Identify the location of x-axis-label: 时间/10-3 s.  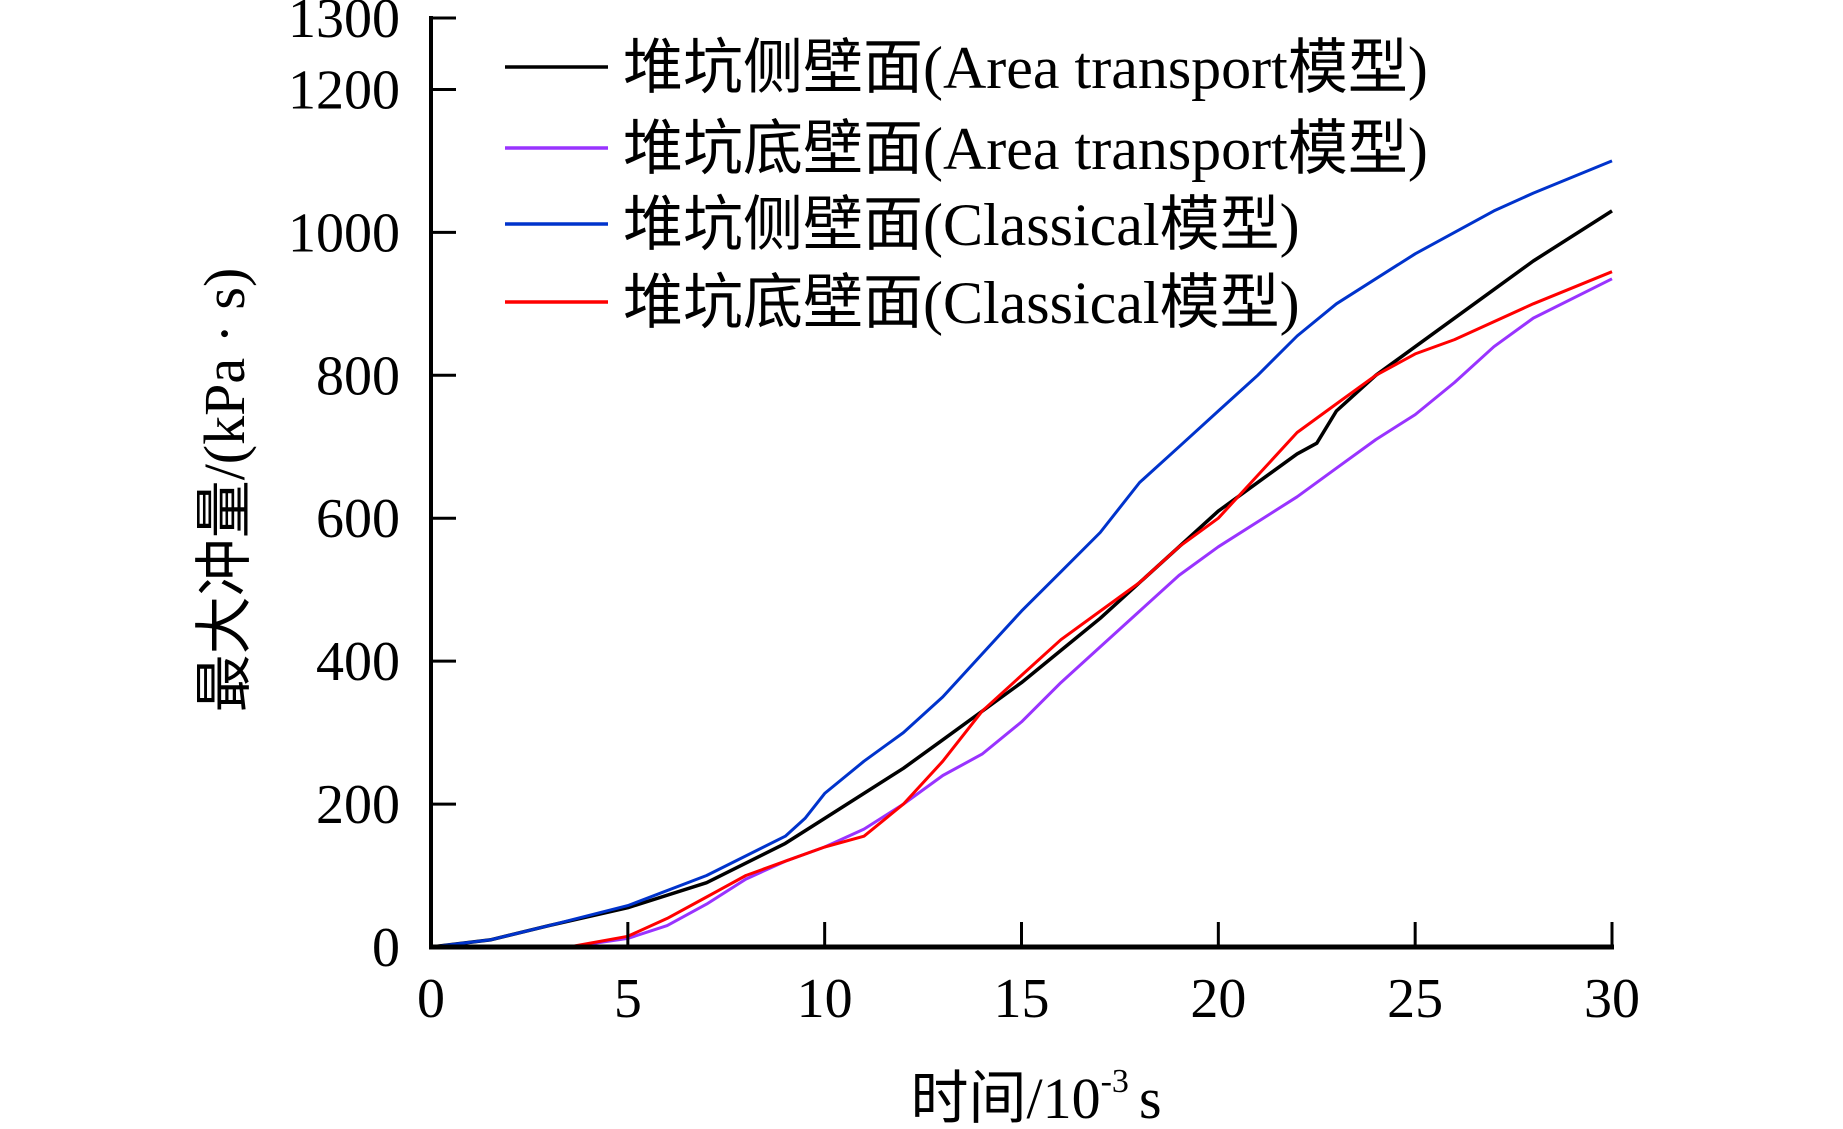
(1035, 1096).